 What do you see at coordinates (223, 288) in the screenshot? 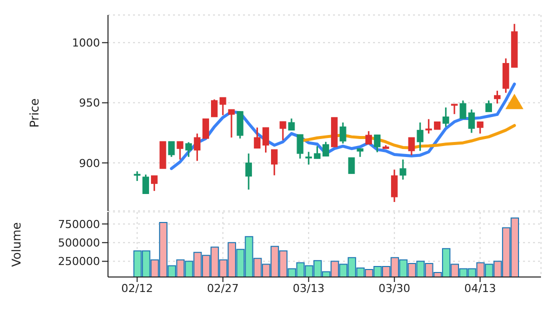
I see `x-tick-label: 02/27` at bounding box center [223, 288].